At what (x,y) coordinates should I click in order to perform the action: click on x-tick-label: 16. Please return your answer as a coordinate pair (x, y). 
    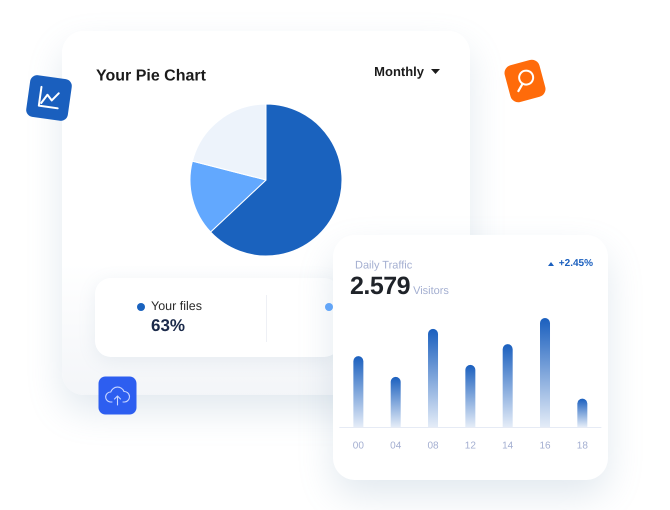
    Looking at the image, I should click on (545, 446).